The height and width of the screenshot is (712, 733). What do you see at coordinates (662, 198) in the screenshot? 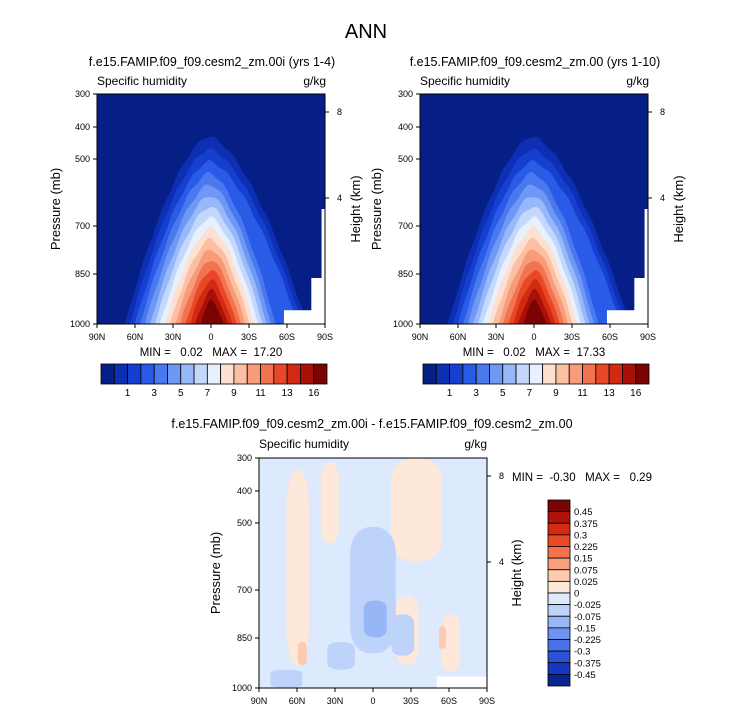
I see `panel-2-y2-tick-label: 4` at bounding box center [662, 198].